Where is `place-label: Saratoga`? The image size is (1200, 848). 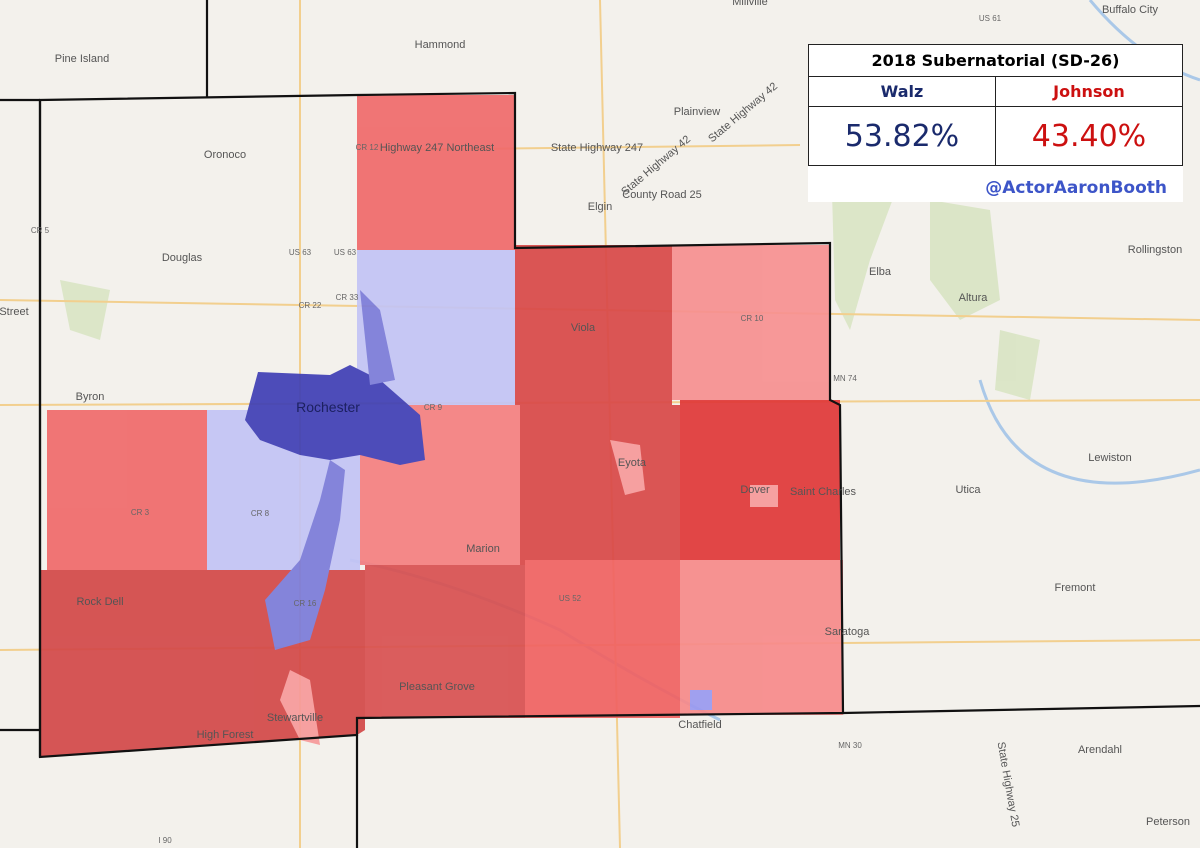
place-label: Saratoga is located at coordinates (848, 632).